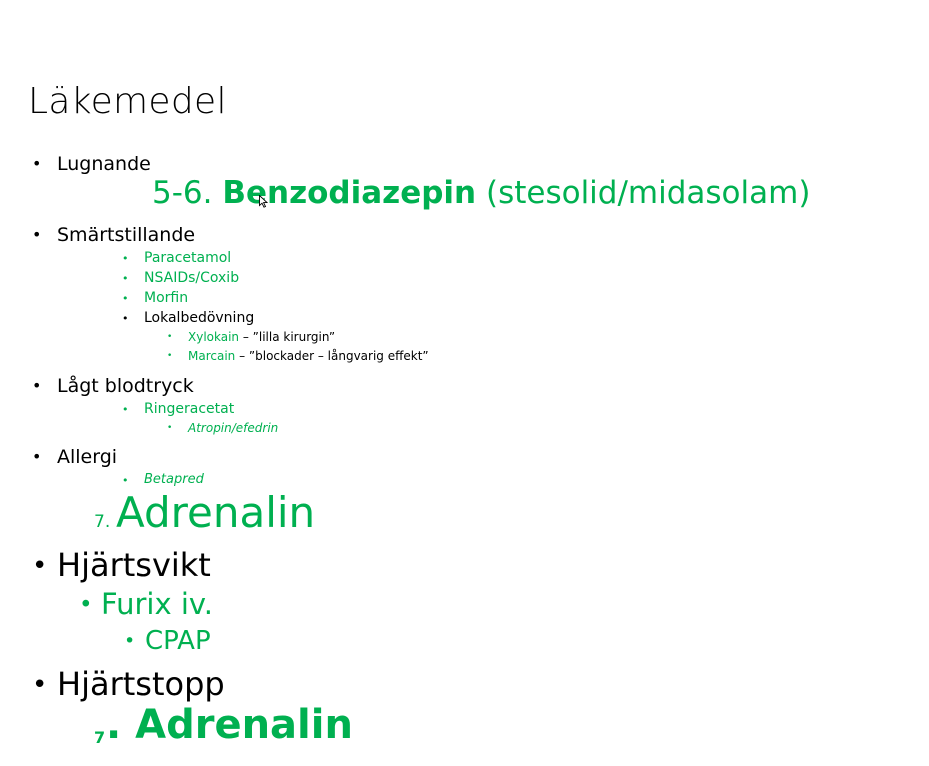 Image resolution: width=929 pixels, height=766 pixels. I want to click on drug-name: Xylokain, so click(214, 337).